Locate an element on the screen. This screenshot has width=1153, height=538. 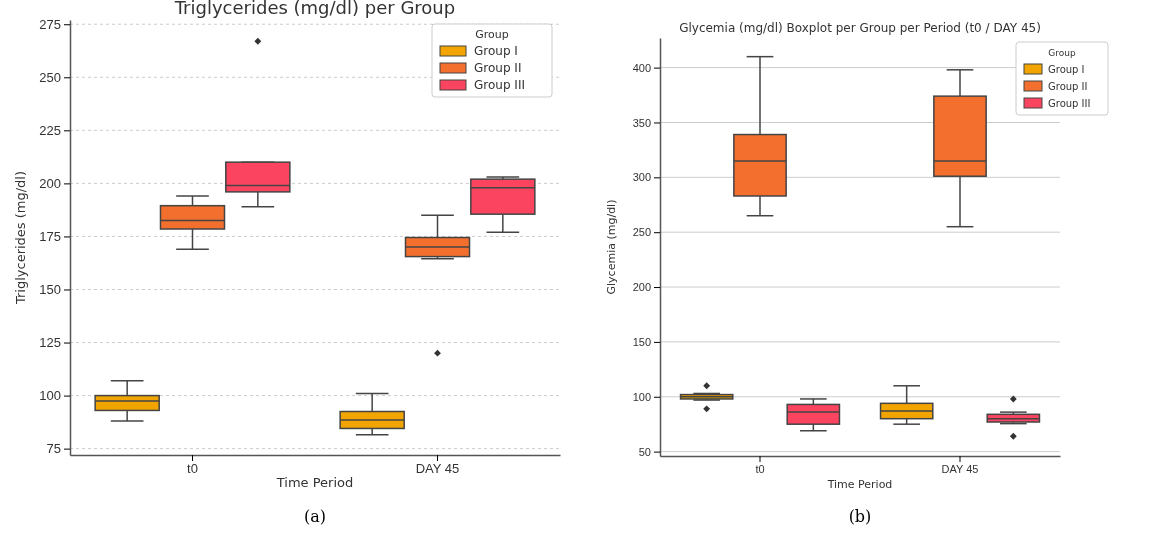
y-tick-label: 400 is located at coordinates (641, 67).